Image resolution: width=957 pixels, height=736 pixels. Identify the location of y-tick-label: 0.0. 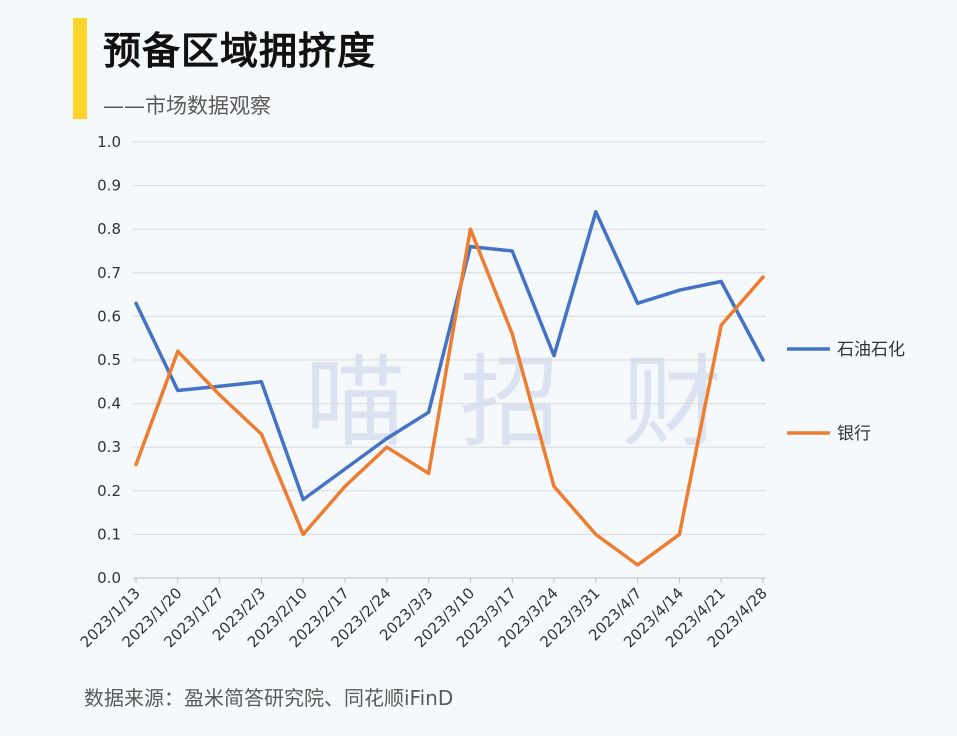
(109, 578).